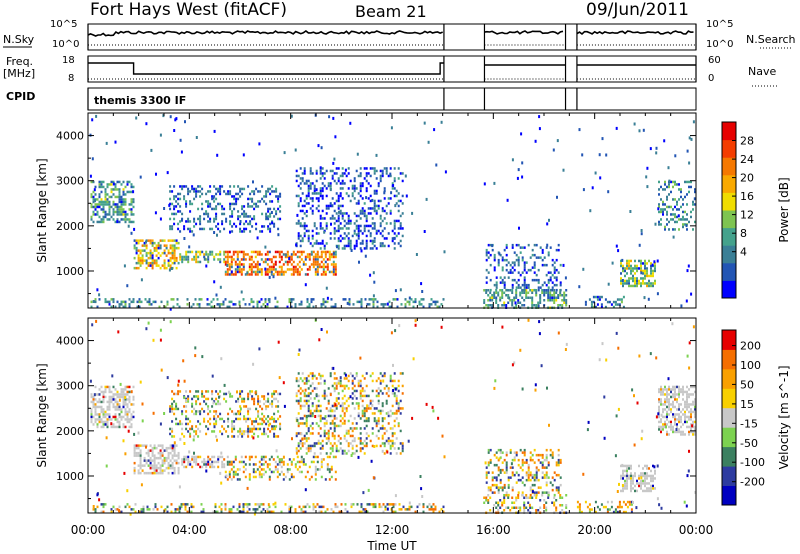 This screenshot has width=800, height=554. I want to click on power-colorbar-segment, so click(729, 183).